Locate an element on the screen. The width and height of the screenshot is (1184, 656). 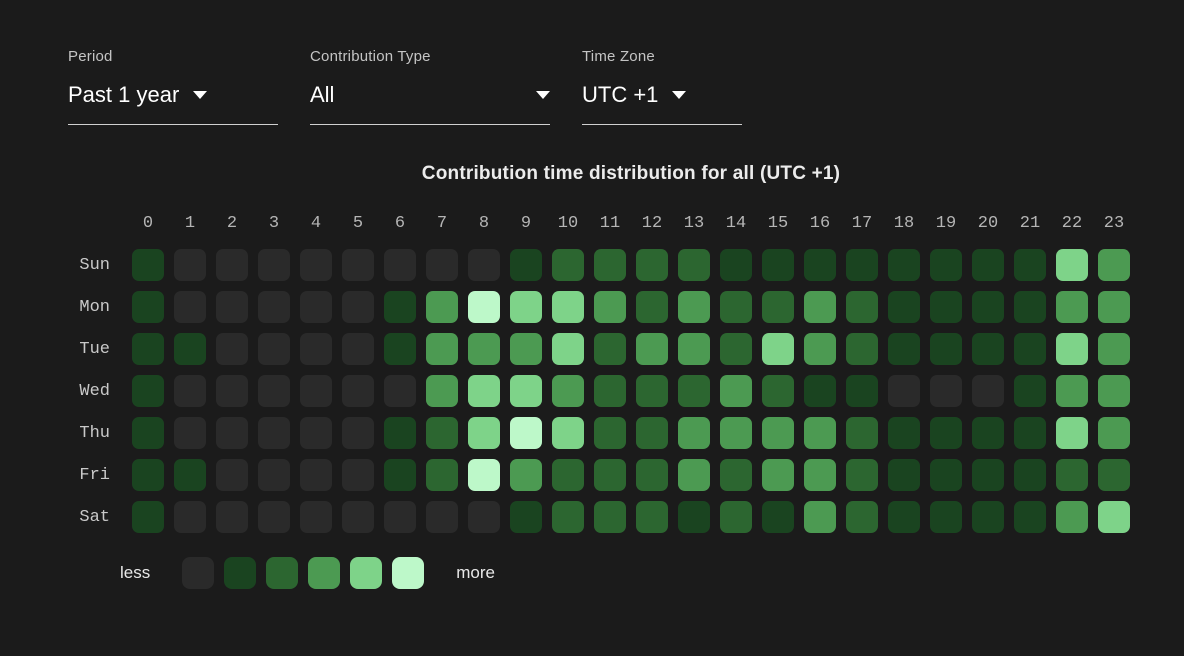
contribution-type-dropdown: All is located at coordinates (430, 103).